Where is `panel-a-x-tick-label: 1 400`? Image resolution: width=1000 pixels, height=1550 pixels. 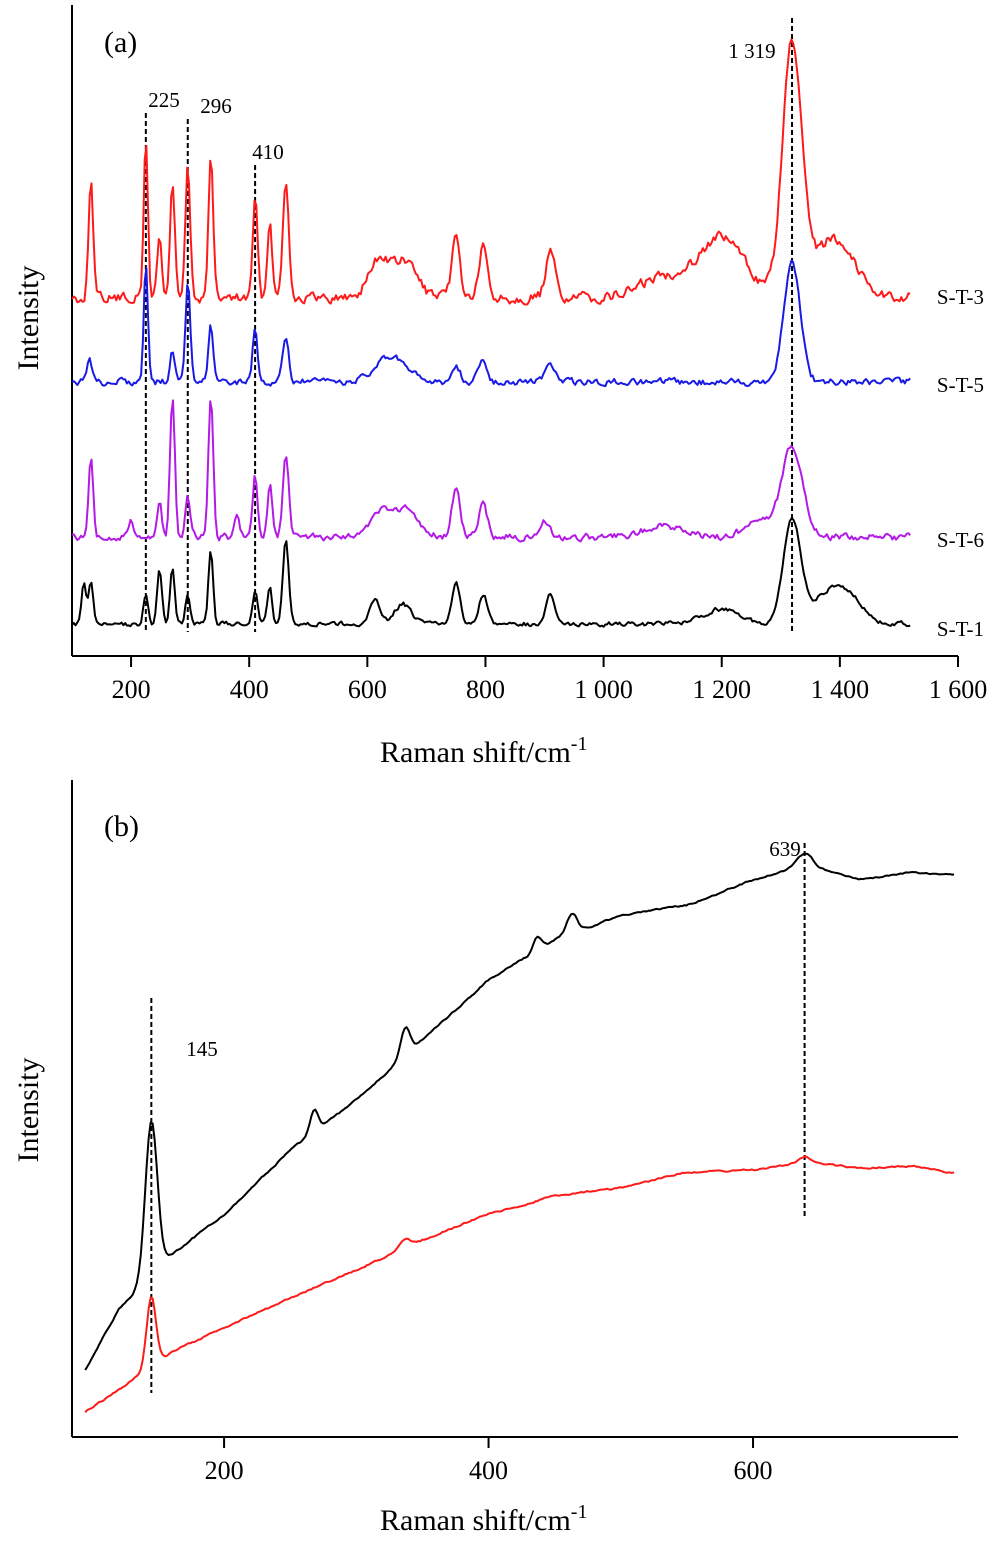 panel-a-x-tick-label: 1 400 is located at coordinates (840, 689).